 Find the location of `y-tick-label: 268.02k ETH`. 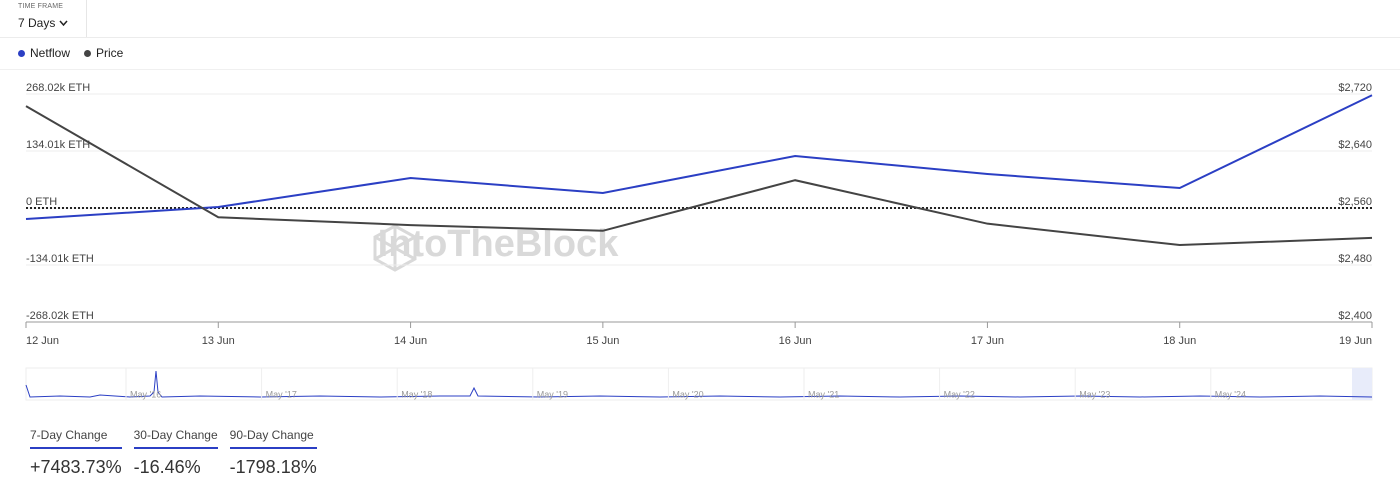

y-tick-label: 268.02k ETH is located at coordinates (58, 88).